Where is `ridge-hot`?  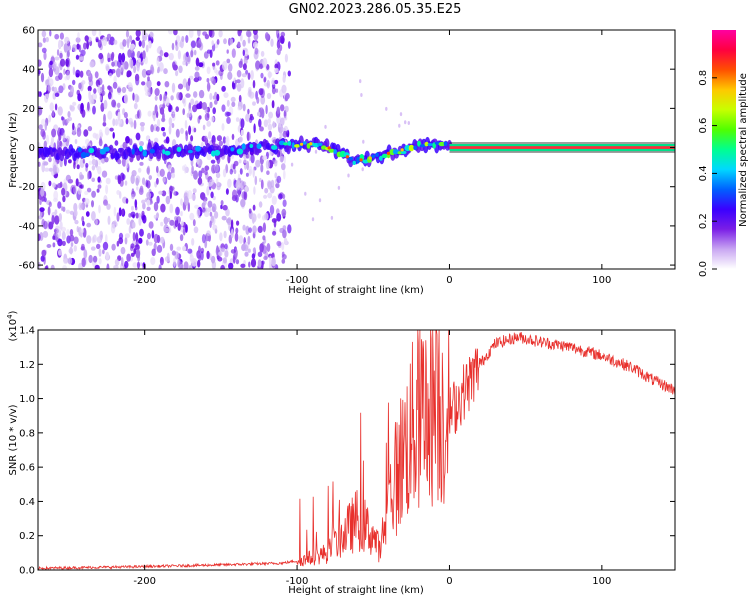 ridge-hot is located at coordinates (83, 155).